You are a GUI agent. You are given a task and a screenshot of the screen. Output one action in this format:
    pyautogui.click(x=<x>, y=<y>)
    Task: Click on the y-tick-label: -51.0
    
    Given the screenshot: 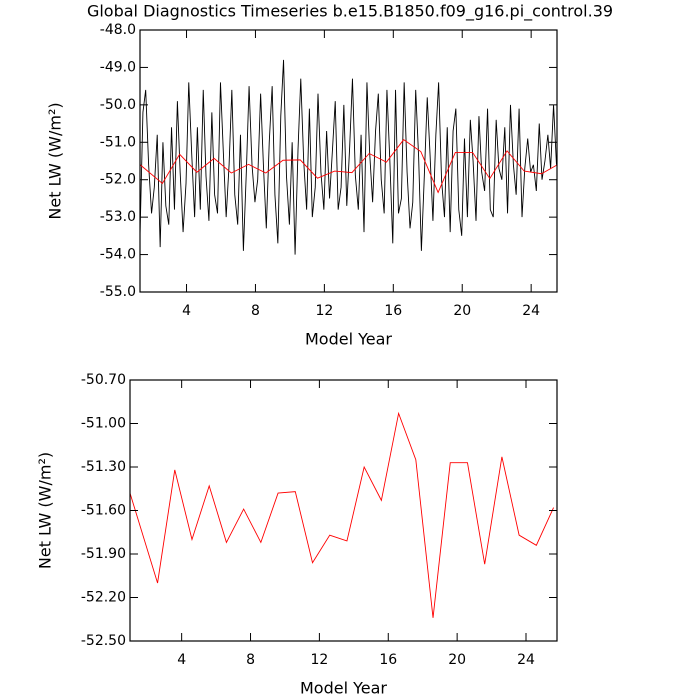 What is the action you would take?
    pyautogui.click(x=118, y=142)
    